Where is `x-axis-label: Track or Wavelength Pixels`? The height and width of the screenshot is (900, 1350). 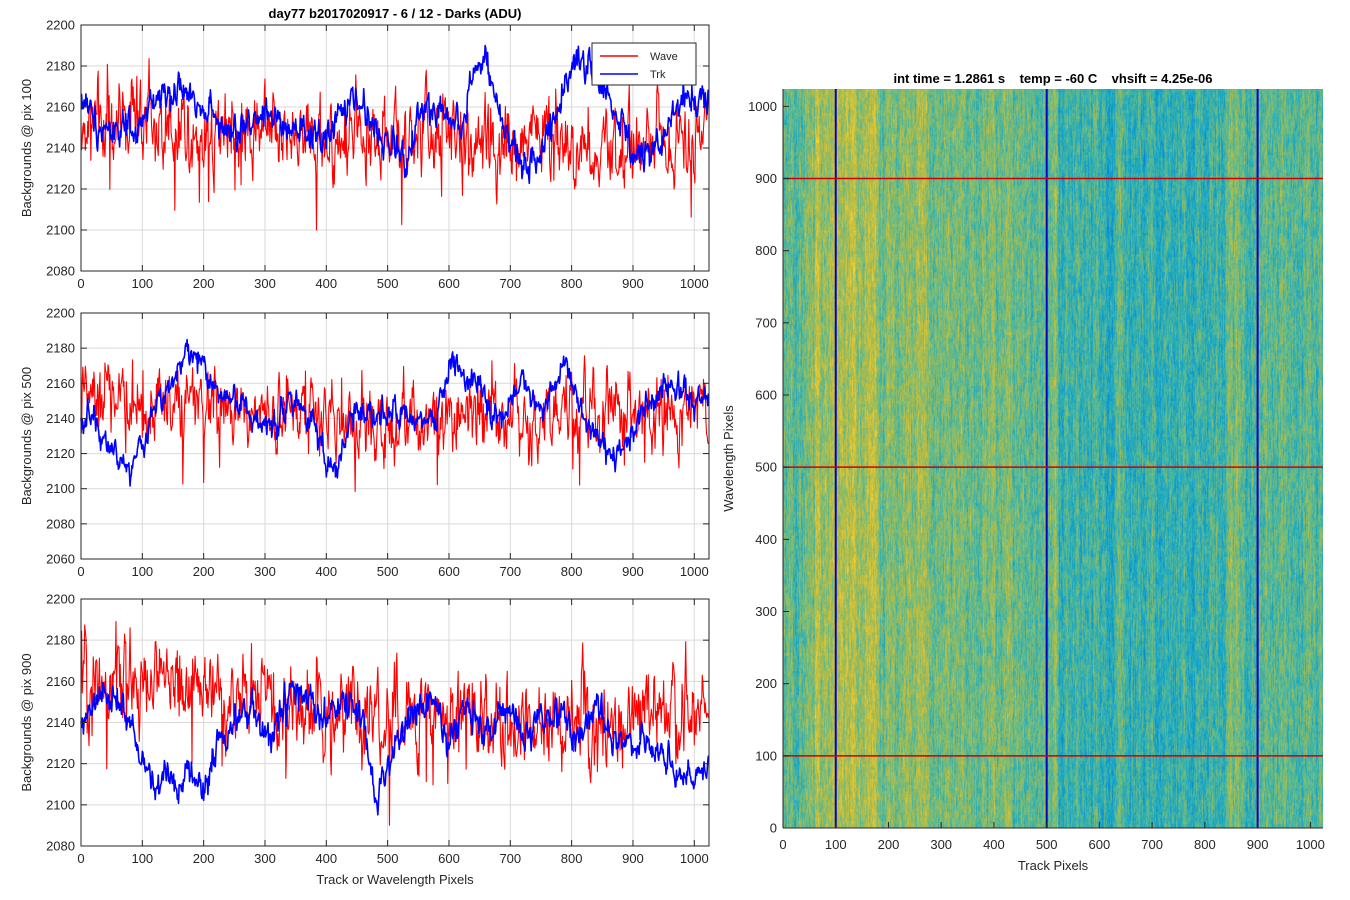 x-axis-label: Track or Wavelength Pixels is located at coordinates (395, 879).